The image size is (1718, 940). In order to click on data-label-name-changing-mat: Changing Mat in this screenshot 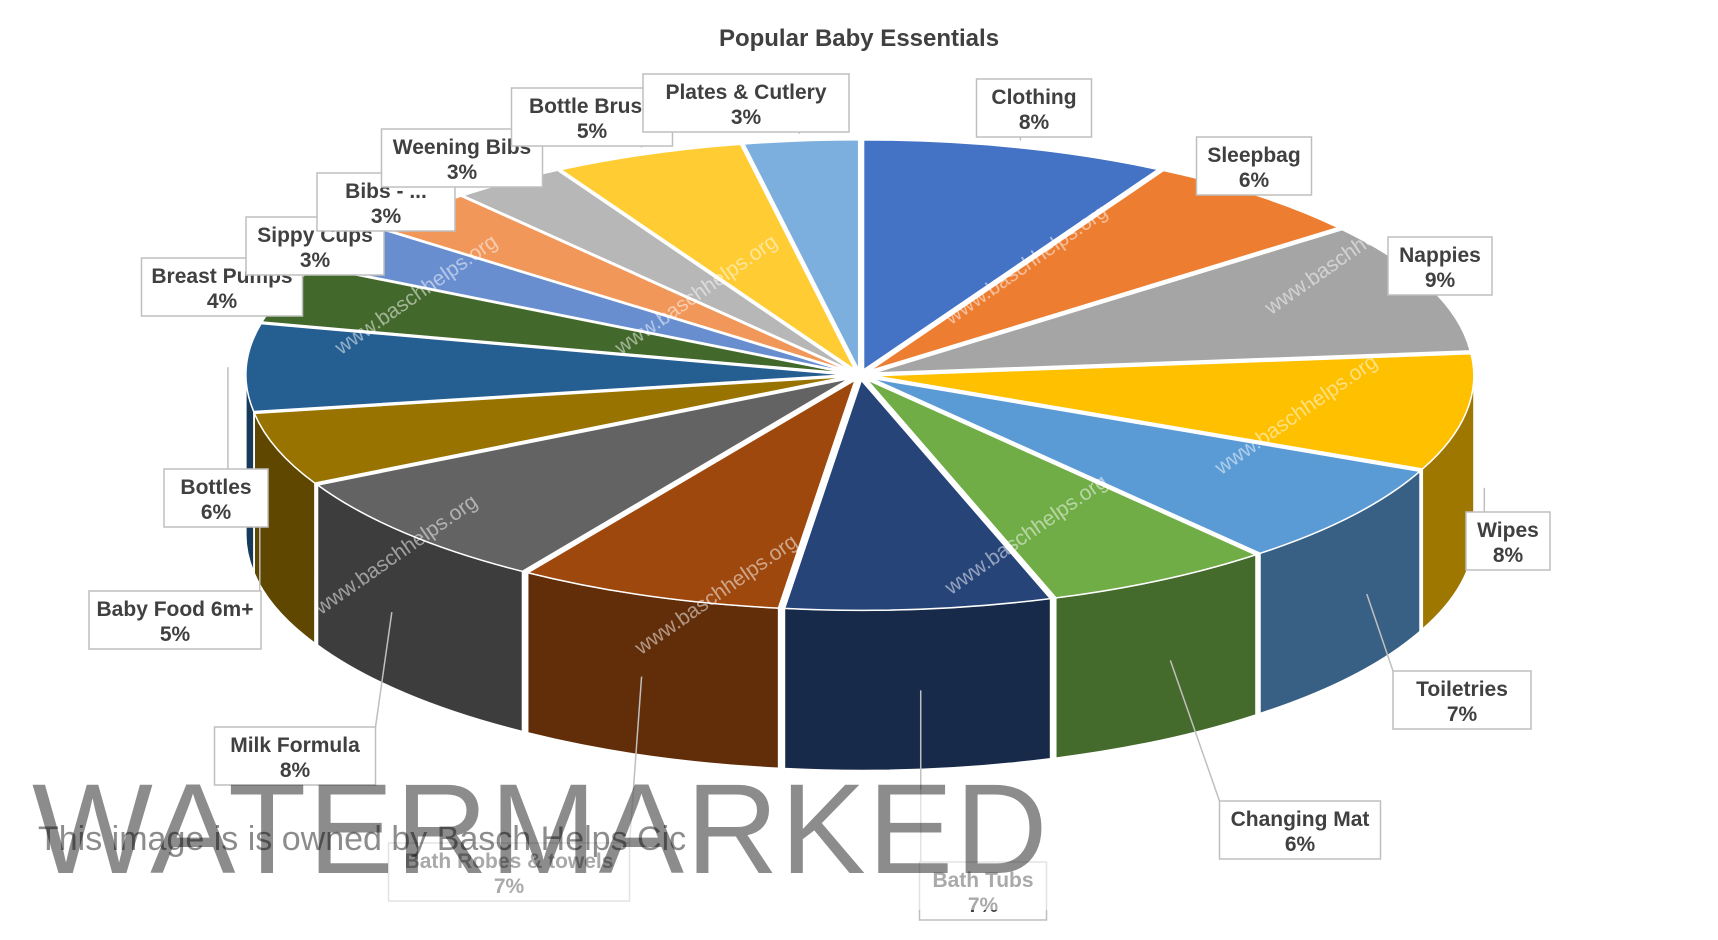, I will do `click(1300, 819)`.